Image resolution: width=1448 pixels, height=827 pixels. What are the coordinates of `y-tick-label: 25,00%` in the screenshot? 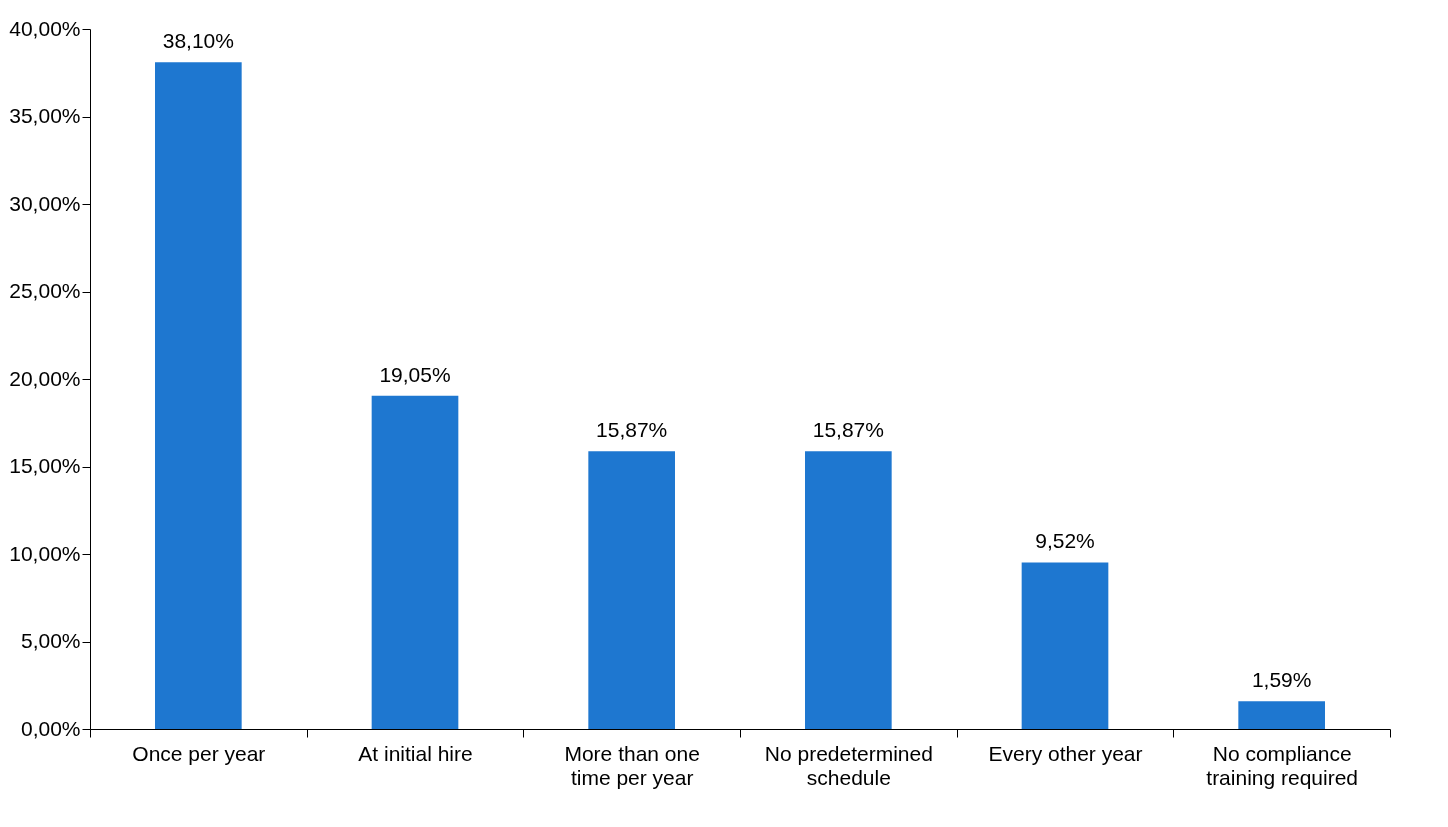 It's located at (45, 290).